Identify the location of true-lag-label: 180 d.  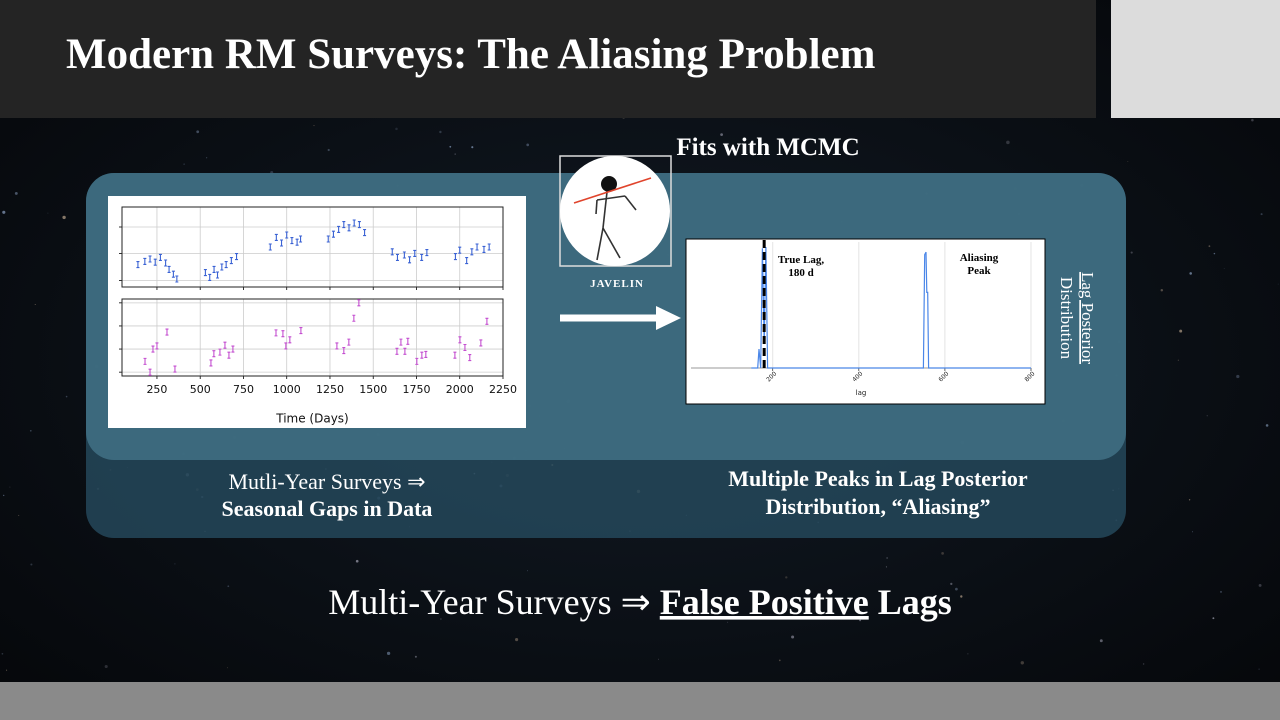
(800, 273).